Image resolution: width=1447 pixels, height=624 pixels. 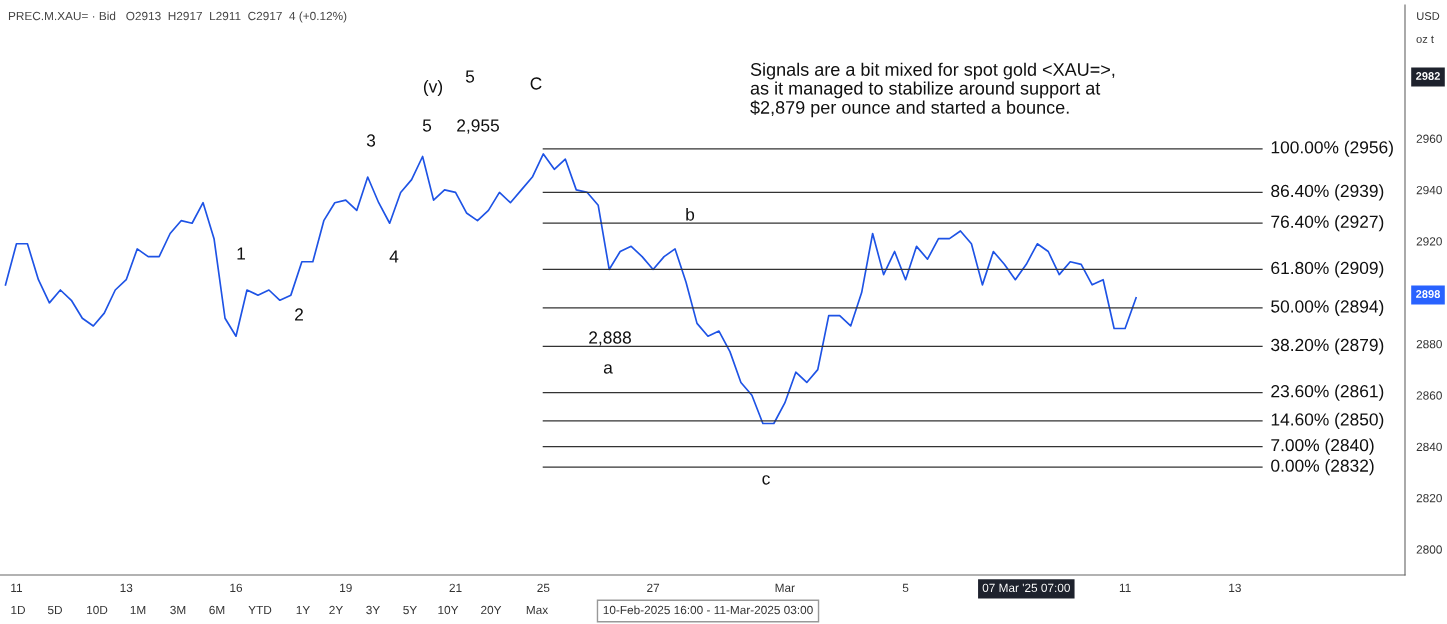 I want to click on text: 5D, so click(x=54, y=610).